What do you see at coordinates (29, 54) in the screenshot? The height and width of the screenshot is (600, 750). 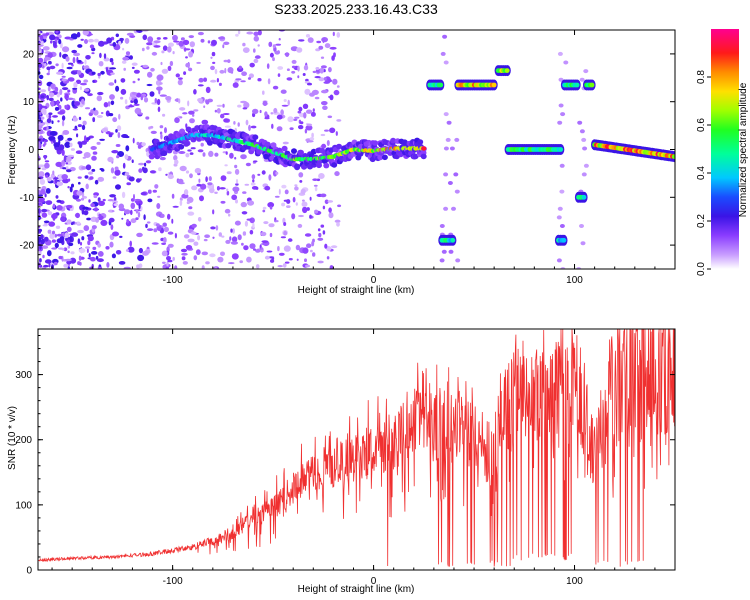 I see `y-tick-label: 20` at bounding box center [29, 54].